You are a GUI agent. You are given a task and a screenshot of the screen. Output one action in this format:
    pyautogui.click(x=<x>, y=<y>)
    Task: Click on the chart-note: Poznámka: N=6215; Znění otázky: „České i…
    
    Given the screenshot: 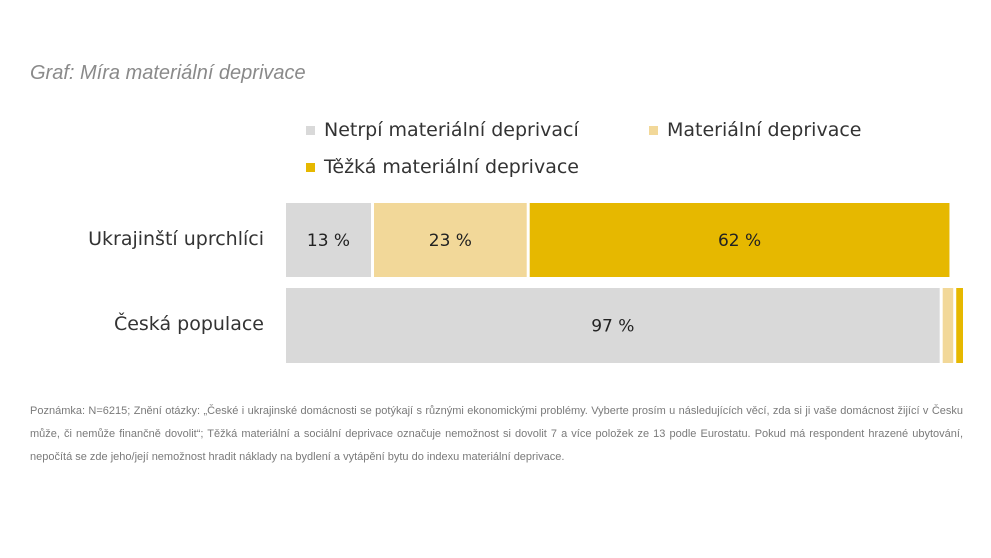 What is the action you would take?
    pyautogui.click(x=496, y=434)
    